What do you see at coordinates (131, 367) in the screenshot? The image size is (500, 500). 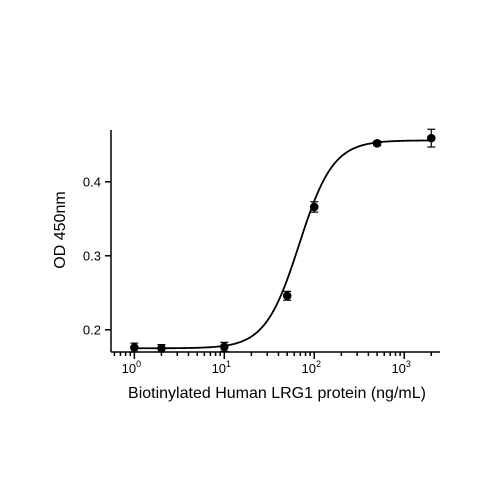 I see `x-tick-label: 10⁰` at bounding box center [131, 367].